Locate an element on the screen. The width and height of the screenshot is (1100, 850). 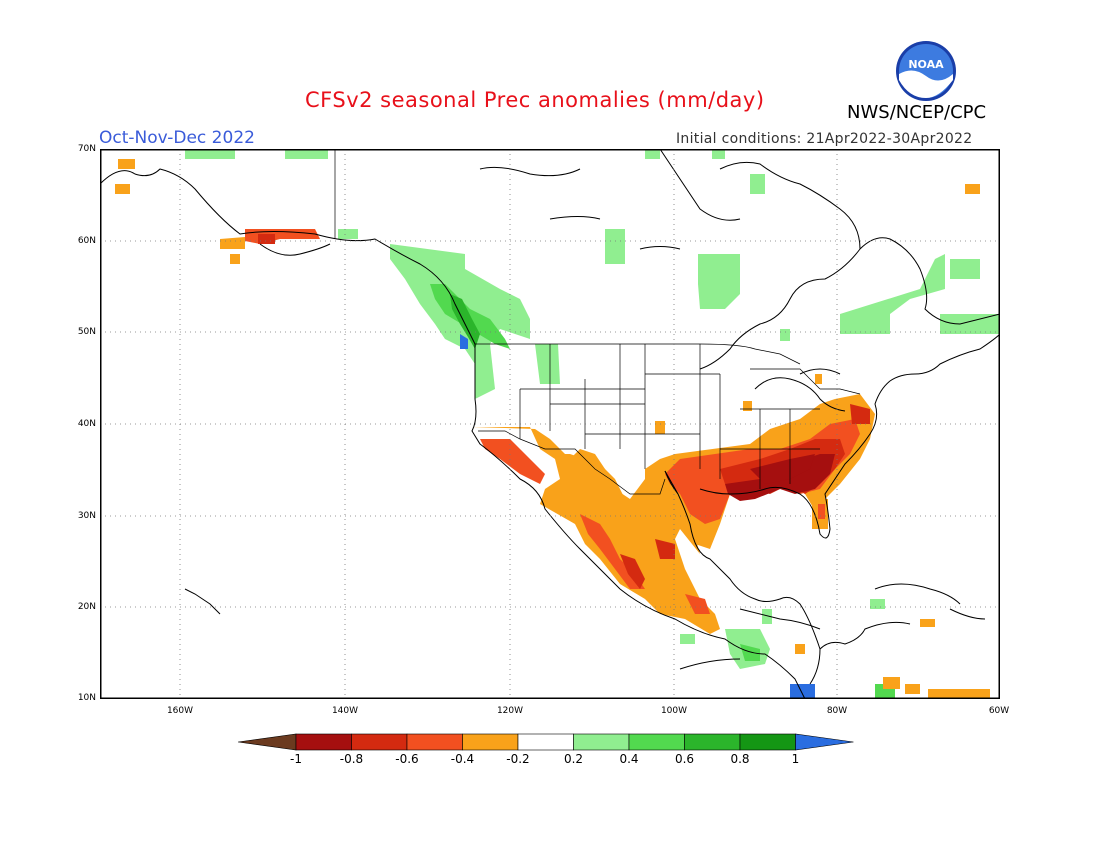
lon-label-160w: 160W is located at coordinates (180, 711).